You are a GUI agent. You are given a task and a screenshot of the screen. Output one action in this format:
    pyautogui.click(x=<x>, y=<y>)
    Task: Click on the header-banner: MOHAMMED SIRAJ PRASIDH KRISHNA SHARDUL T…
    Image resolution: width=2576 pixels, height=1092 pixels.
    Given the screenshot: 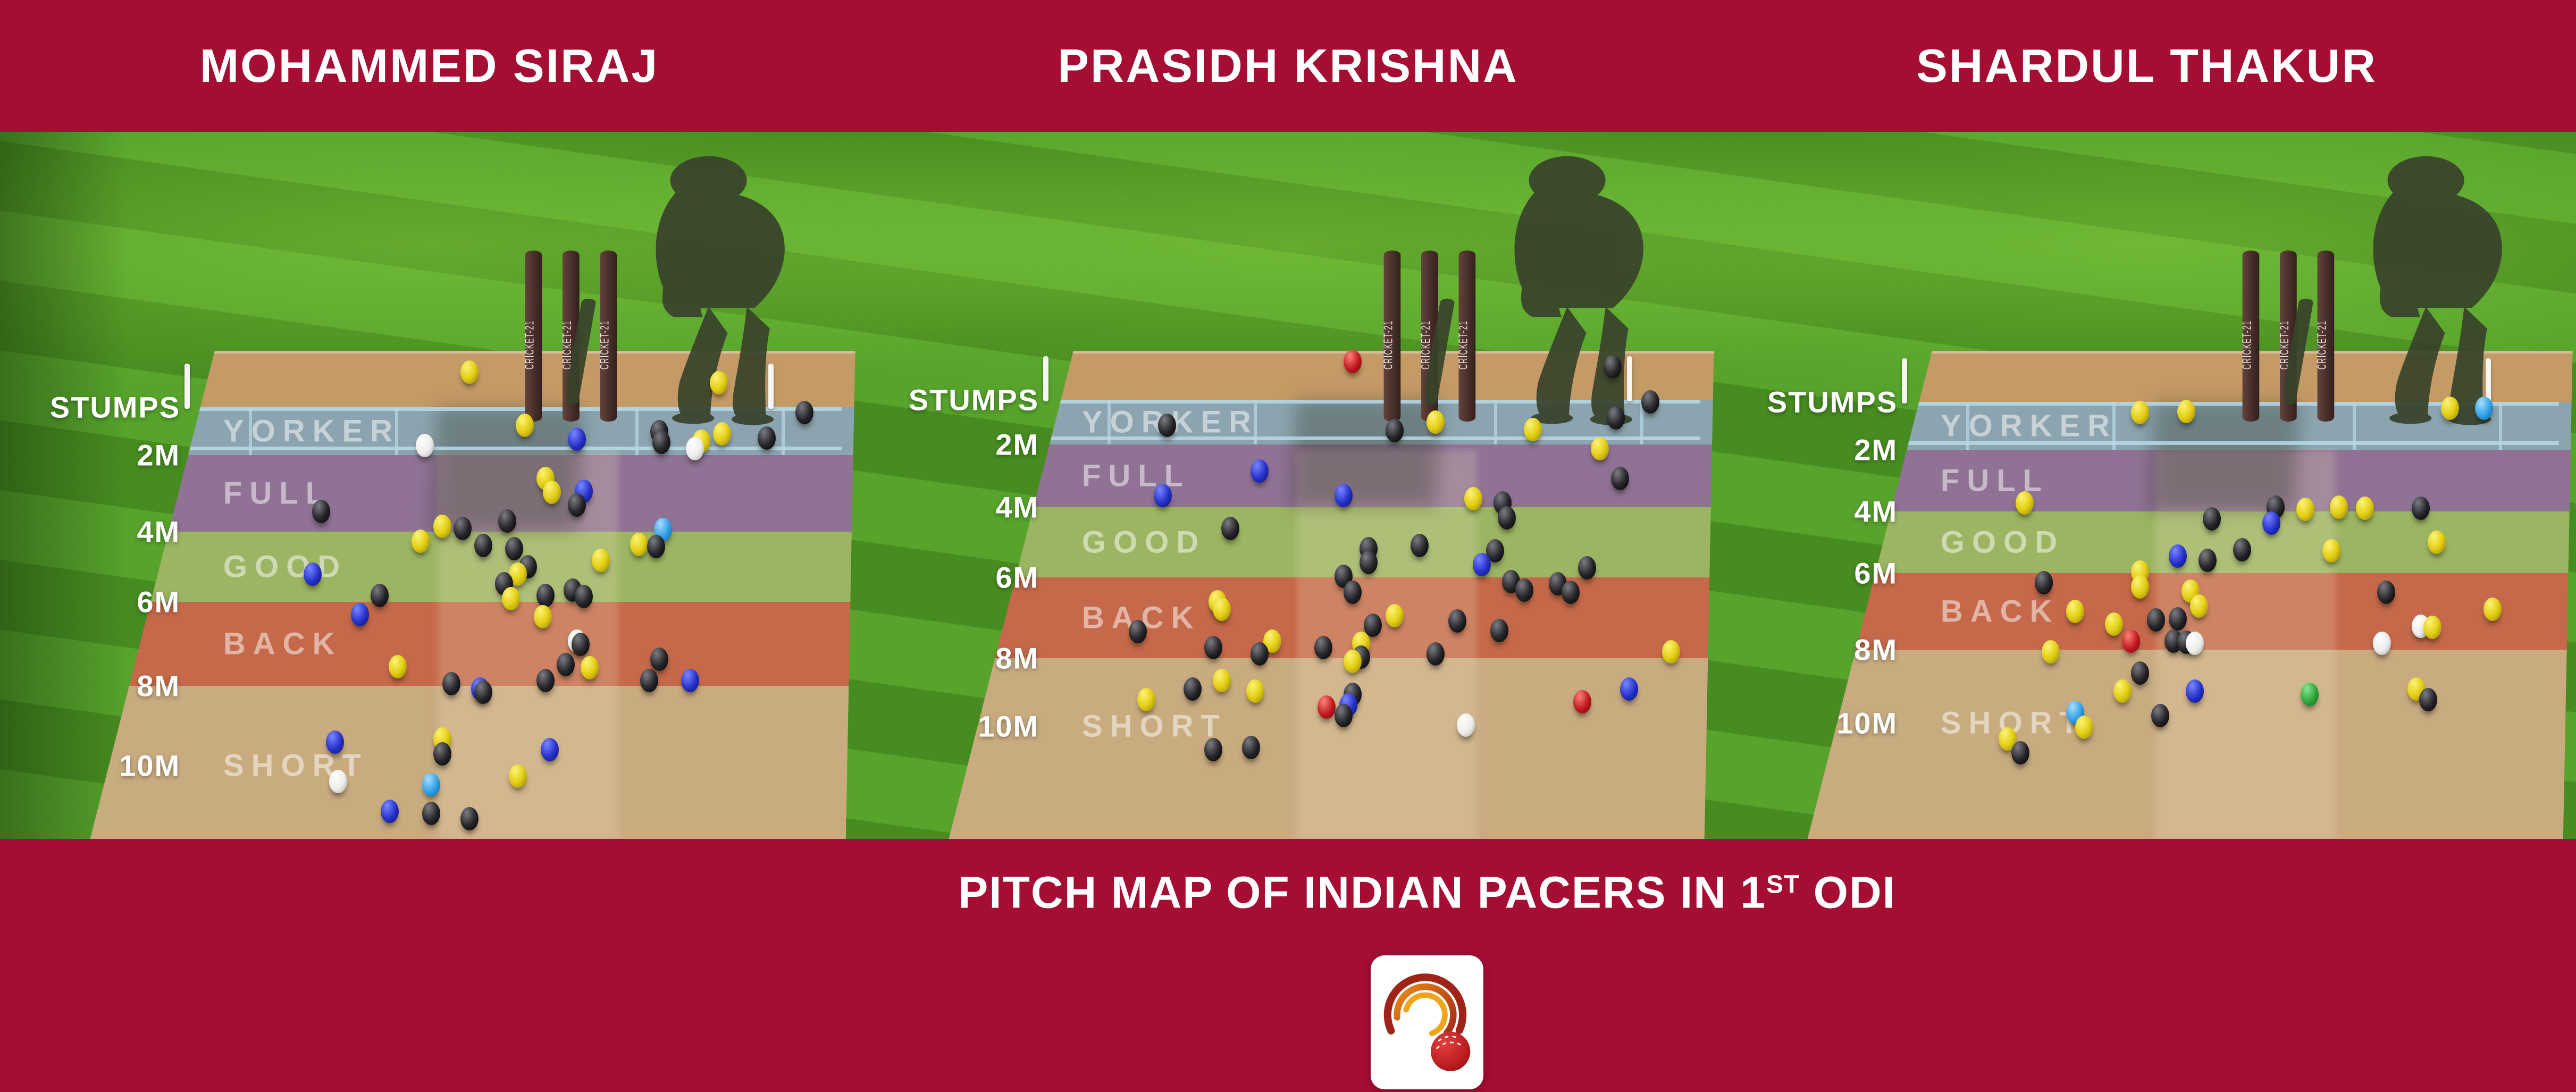 What is the action you would take?
    pyautogui.click(x=1288, y=66)
    